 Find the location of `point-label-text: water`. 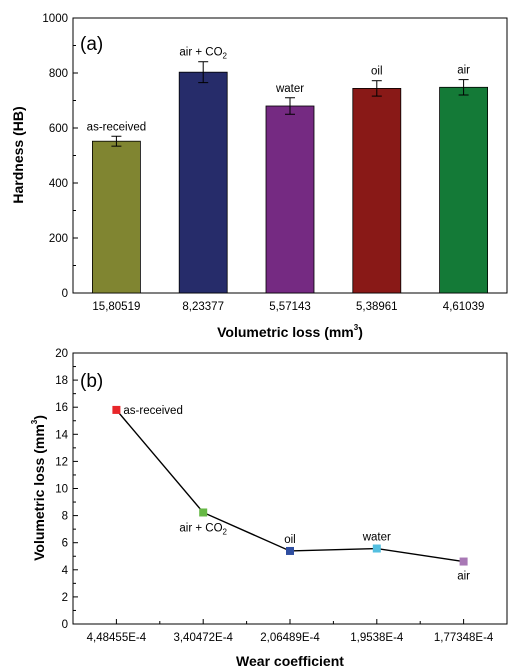

point-label-text: water is located at coordinates (376, 538).